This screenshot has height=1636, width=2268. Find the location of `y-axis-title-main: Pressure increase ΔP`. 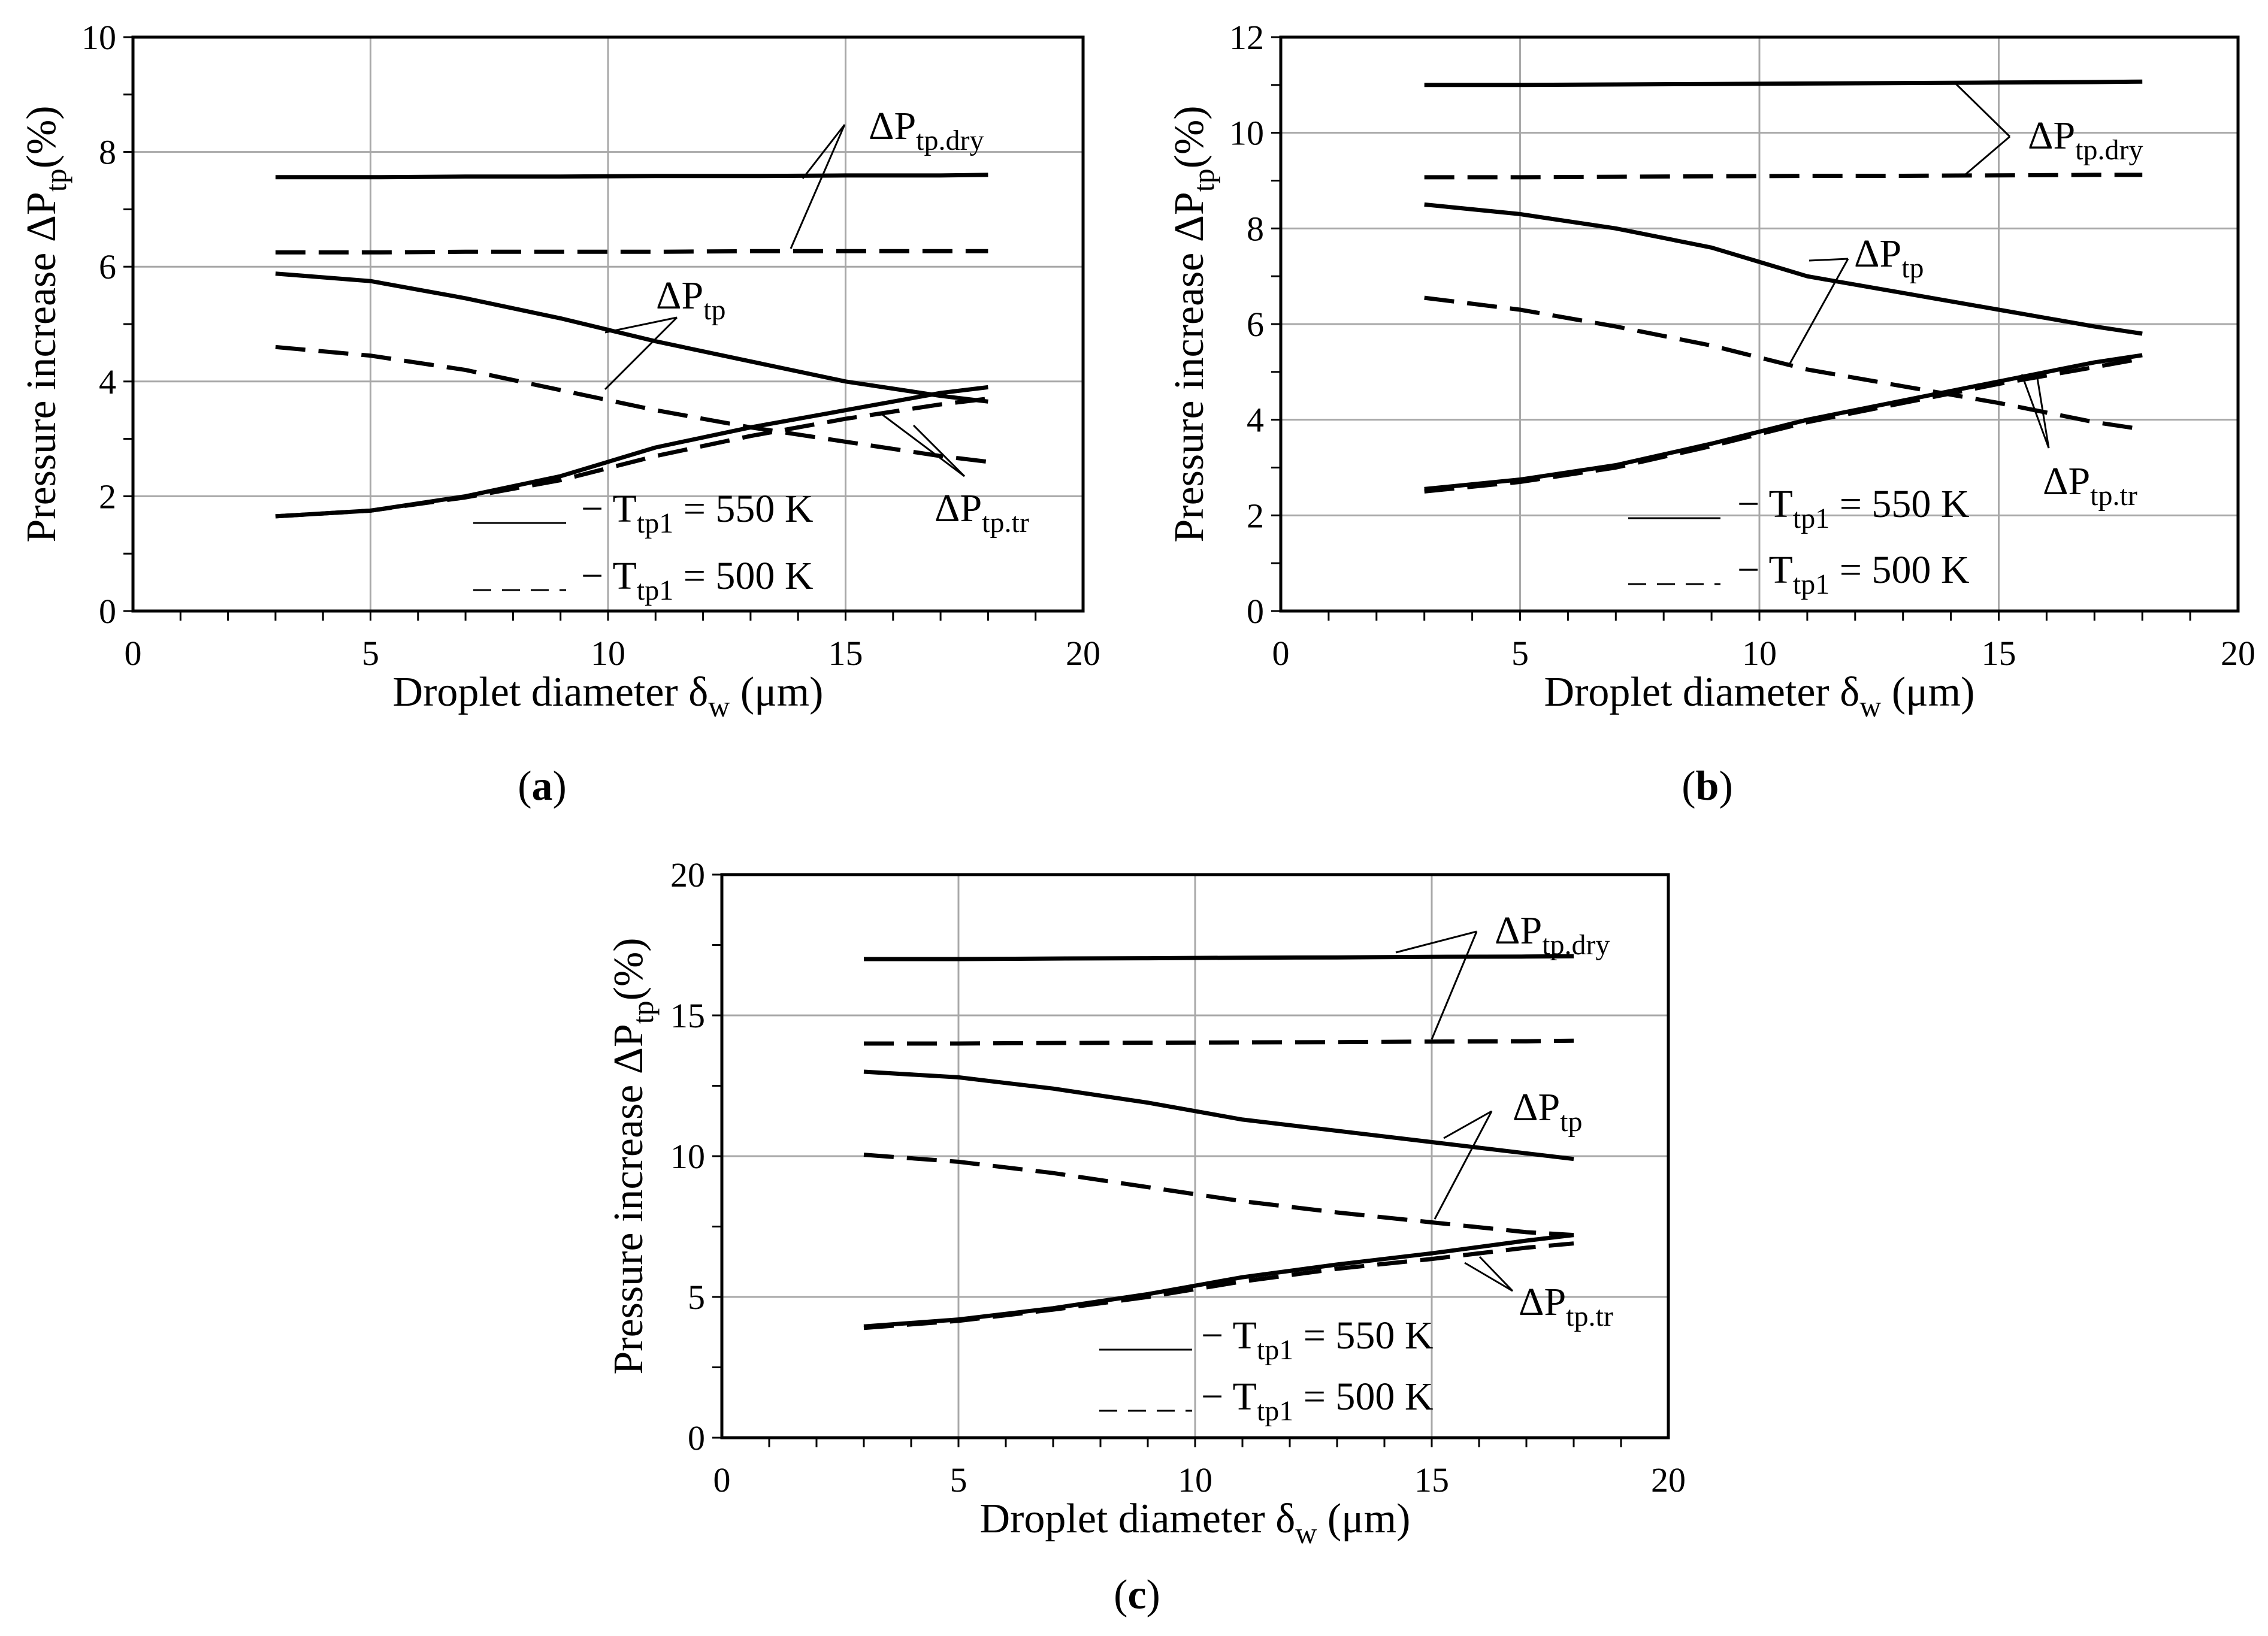

y-axis-title-main: Pressure increase ΔP is located at coordinates (42, 367).